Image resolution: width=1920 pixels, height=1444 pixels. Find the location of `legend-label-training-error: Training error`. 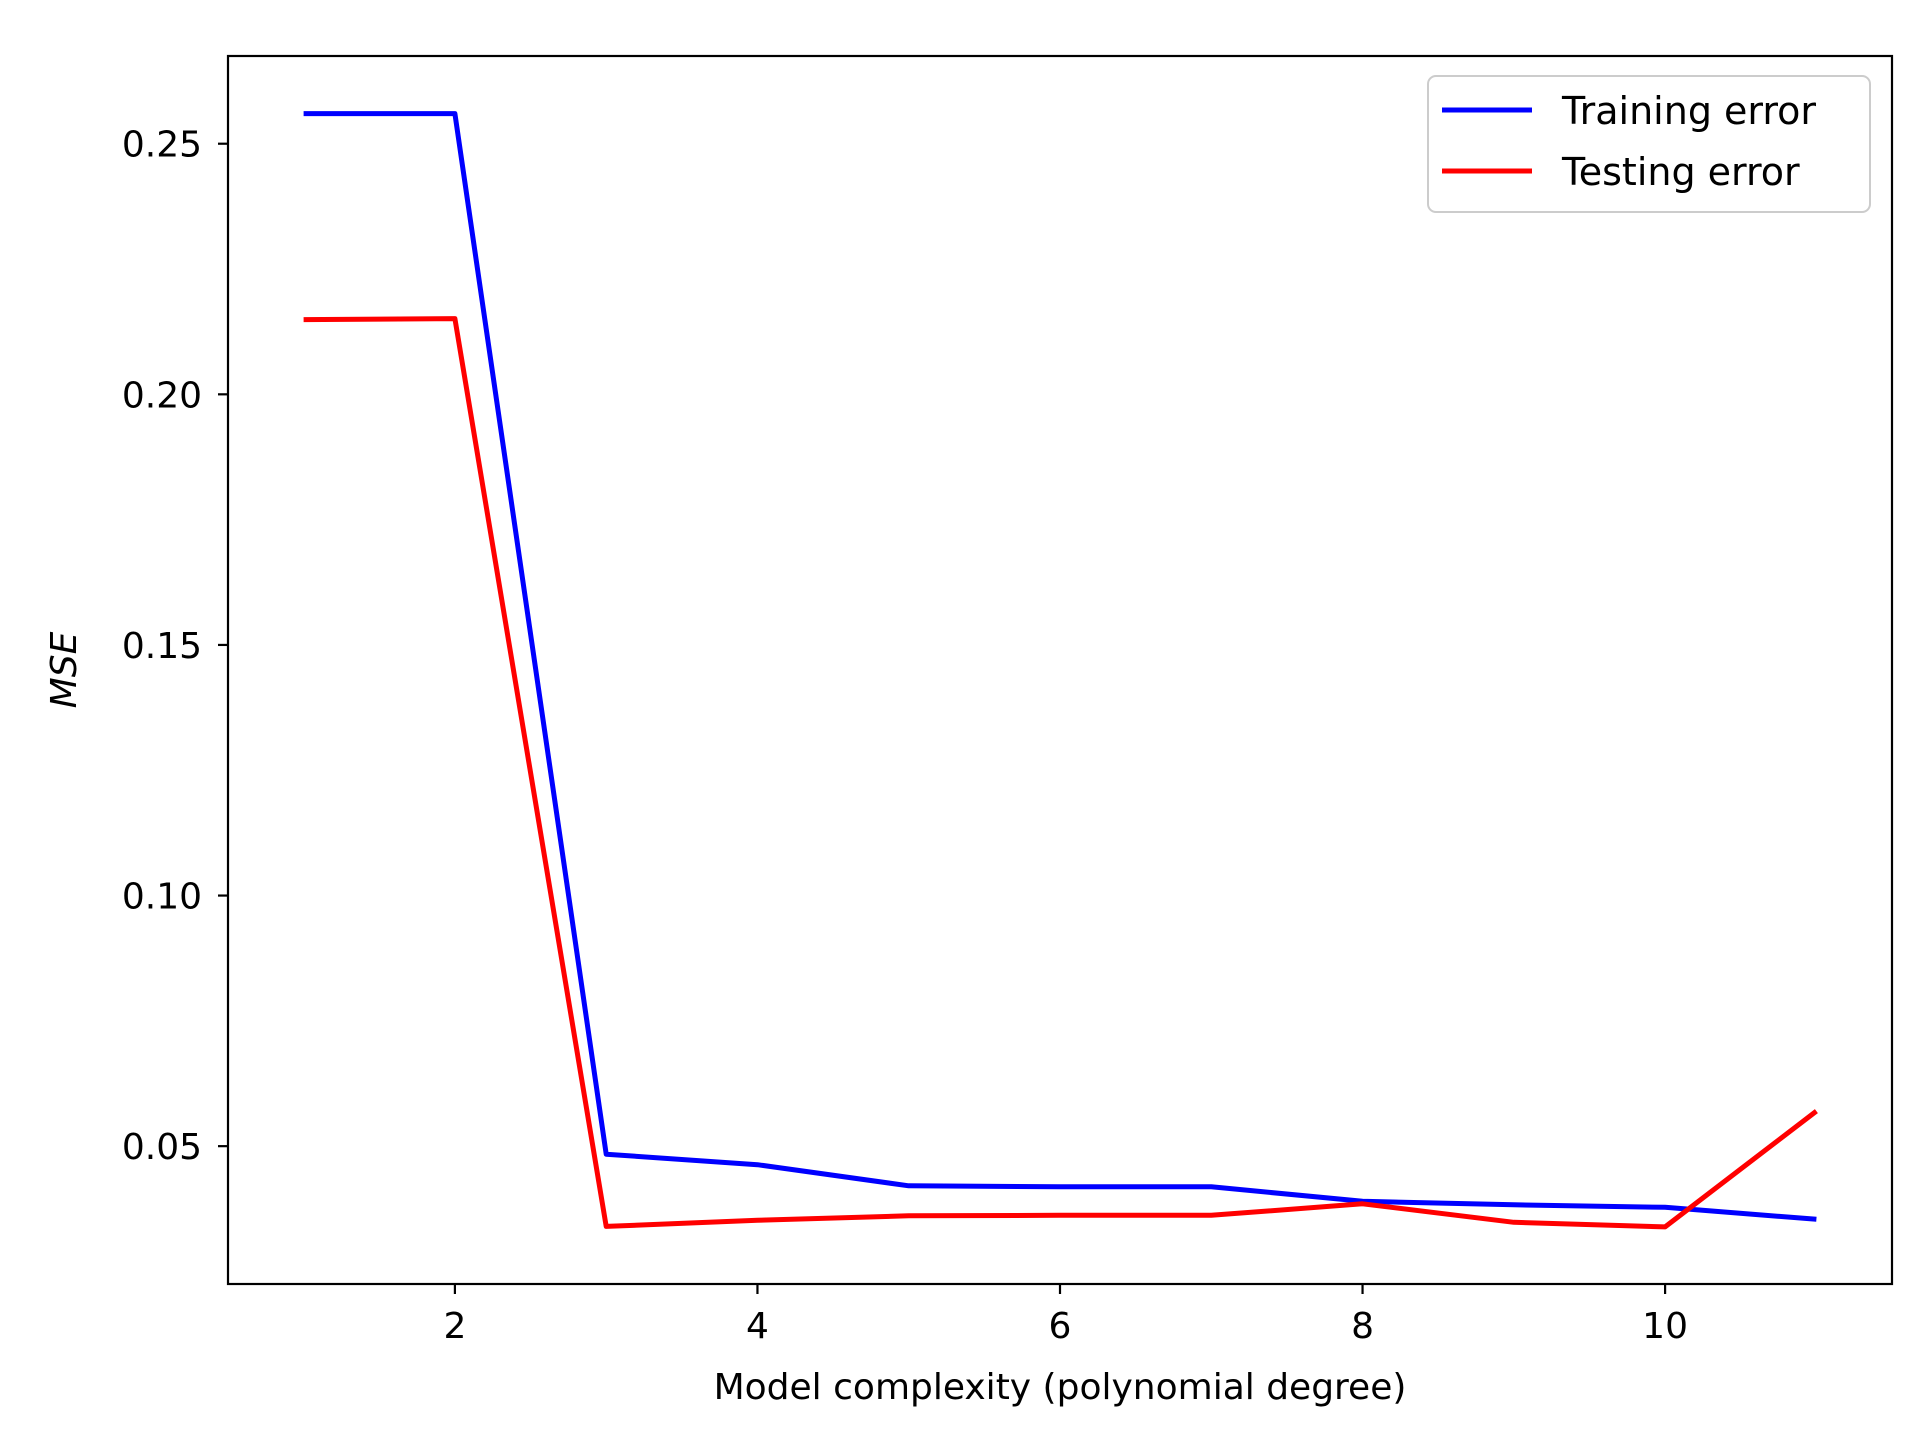

legend-label-training-error: Training error is located at coordinates (1688, 111).